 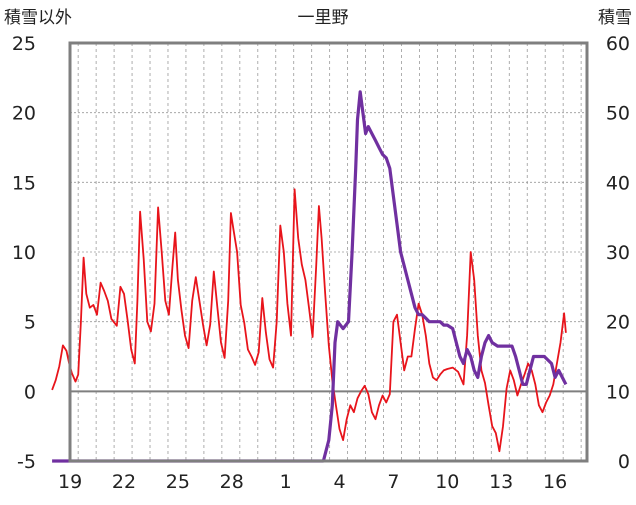 I want to click on x-tick-label: 16, so click(x=555, y=482).